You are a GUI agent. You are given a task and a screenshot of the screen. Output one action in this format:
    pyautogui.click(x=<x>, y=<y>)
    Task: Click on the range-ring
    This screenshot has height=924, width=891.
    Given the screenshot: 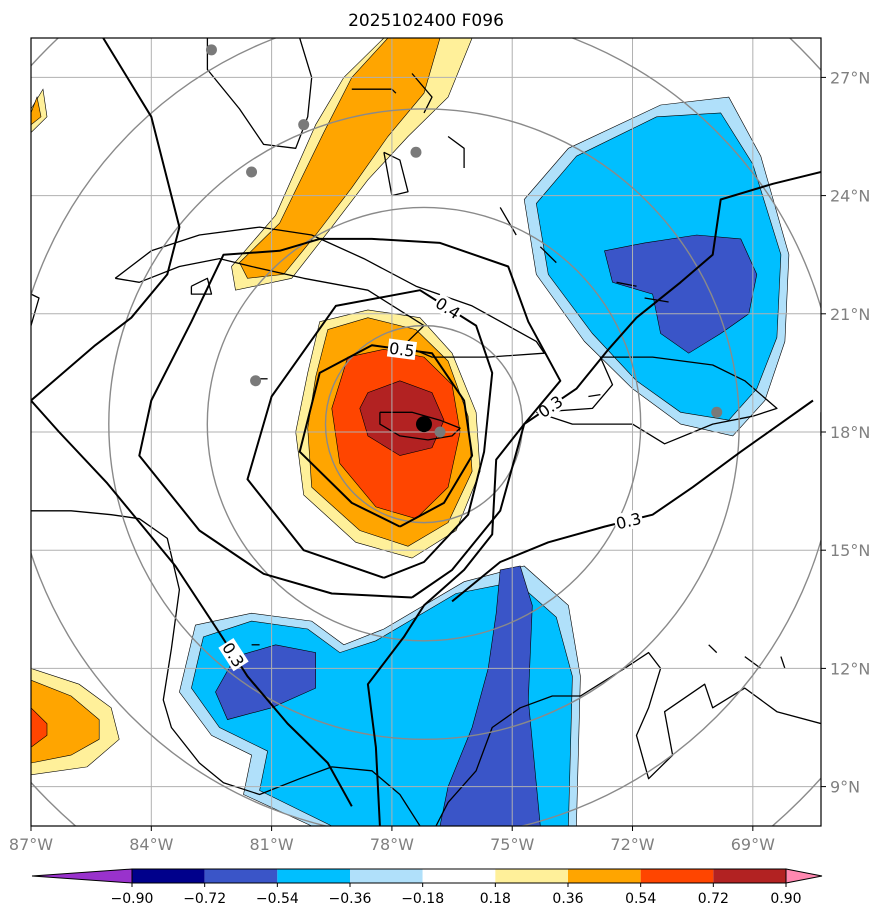 What is the action you would take?
    pyautogui.click(x=424, y=424)
    